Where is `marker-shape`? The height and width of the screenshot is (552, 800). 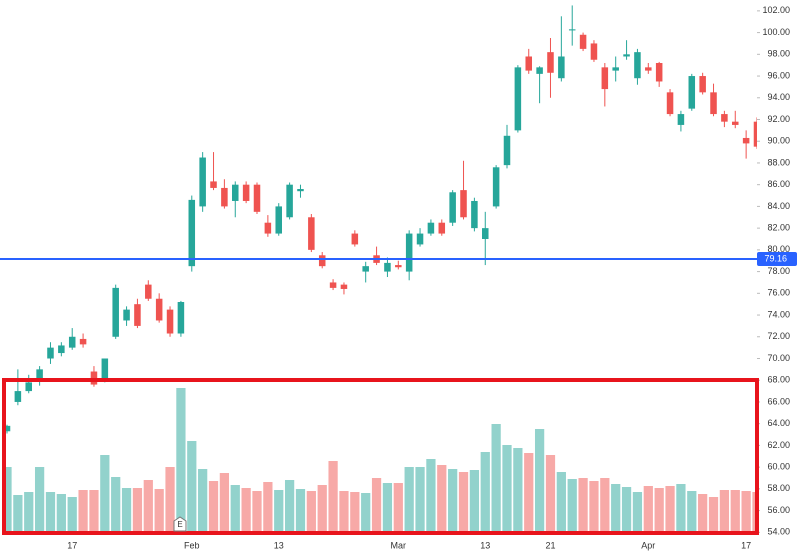
marker-shape is located at coordinates (180, 524).